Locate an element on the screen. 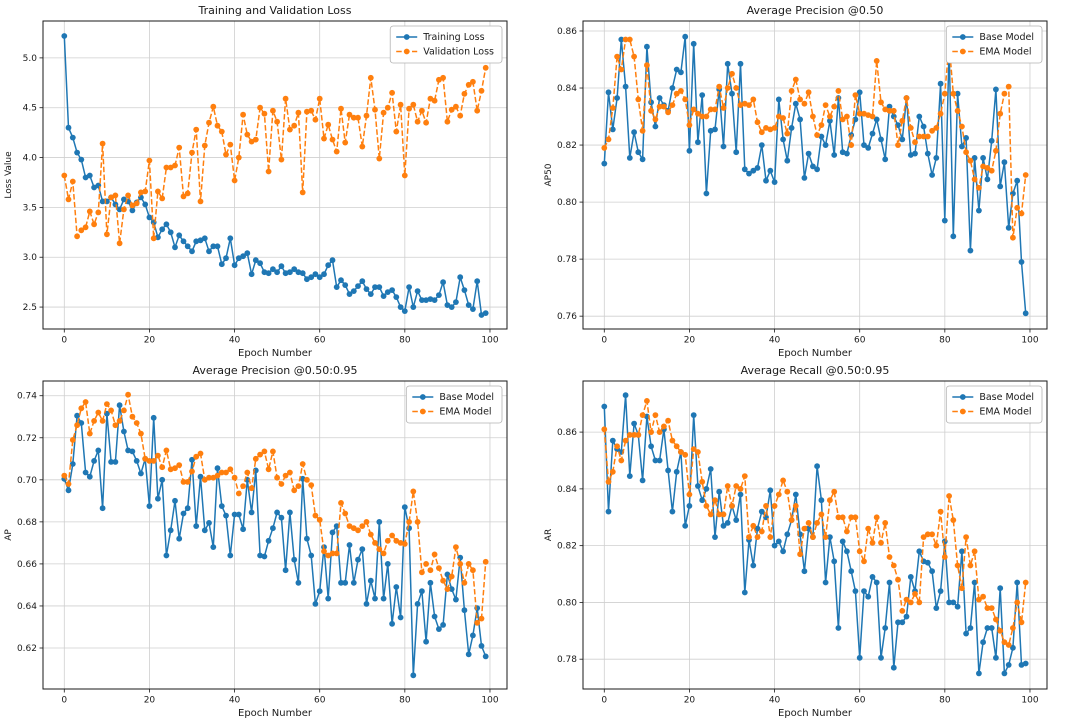 This screenshot has height=720, width=1080. chart-title: Average Precision @0.50:0.95 is located at coordinates (275, 370).